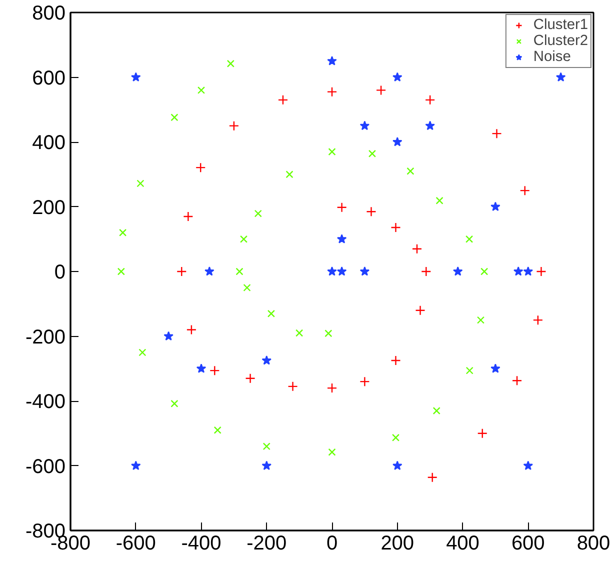 Image resolution: width=615 pixels, height=569 pixels. What do you see at coordinates (60, 273) in the screenshot?
I see `y-tick-label: 0` at bounding box center [60, 273].